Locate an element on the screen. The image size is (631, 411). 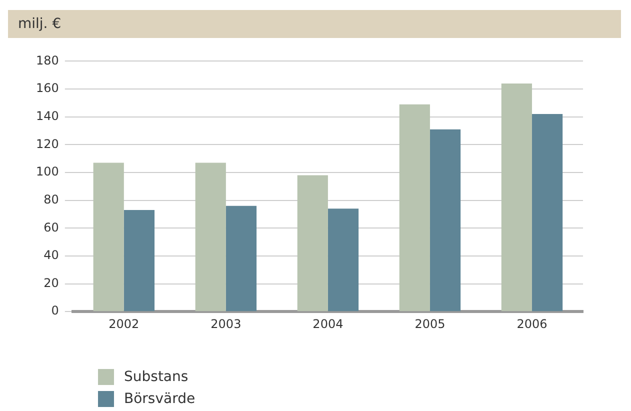
y-tick-label: 20 is located at coordinates (51, 283).